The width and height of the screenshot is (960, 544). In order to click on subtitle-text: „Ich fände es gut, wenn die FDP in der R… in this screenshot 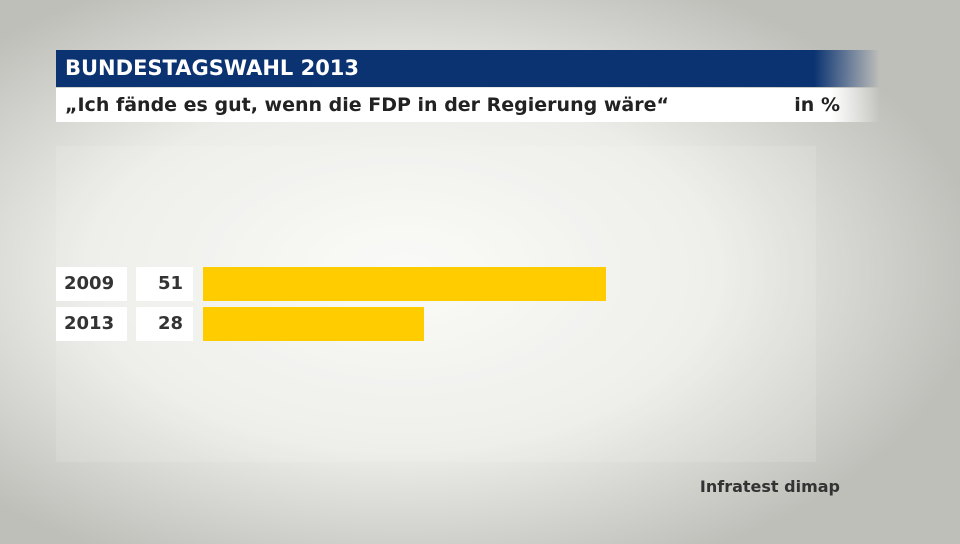, I will do `click(367, 105)`.